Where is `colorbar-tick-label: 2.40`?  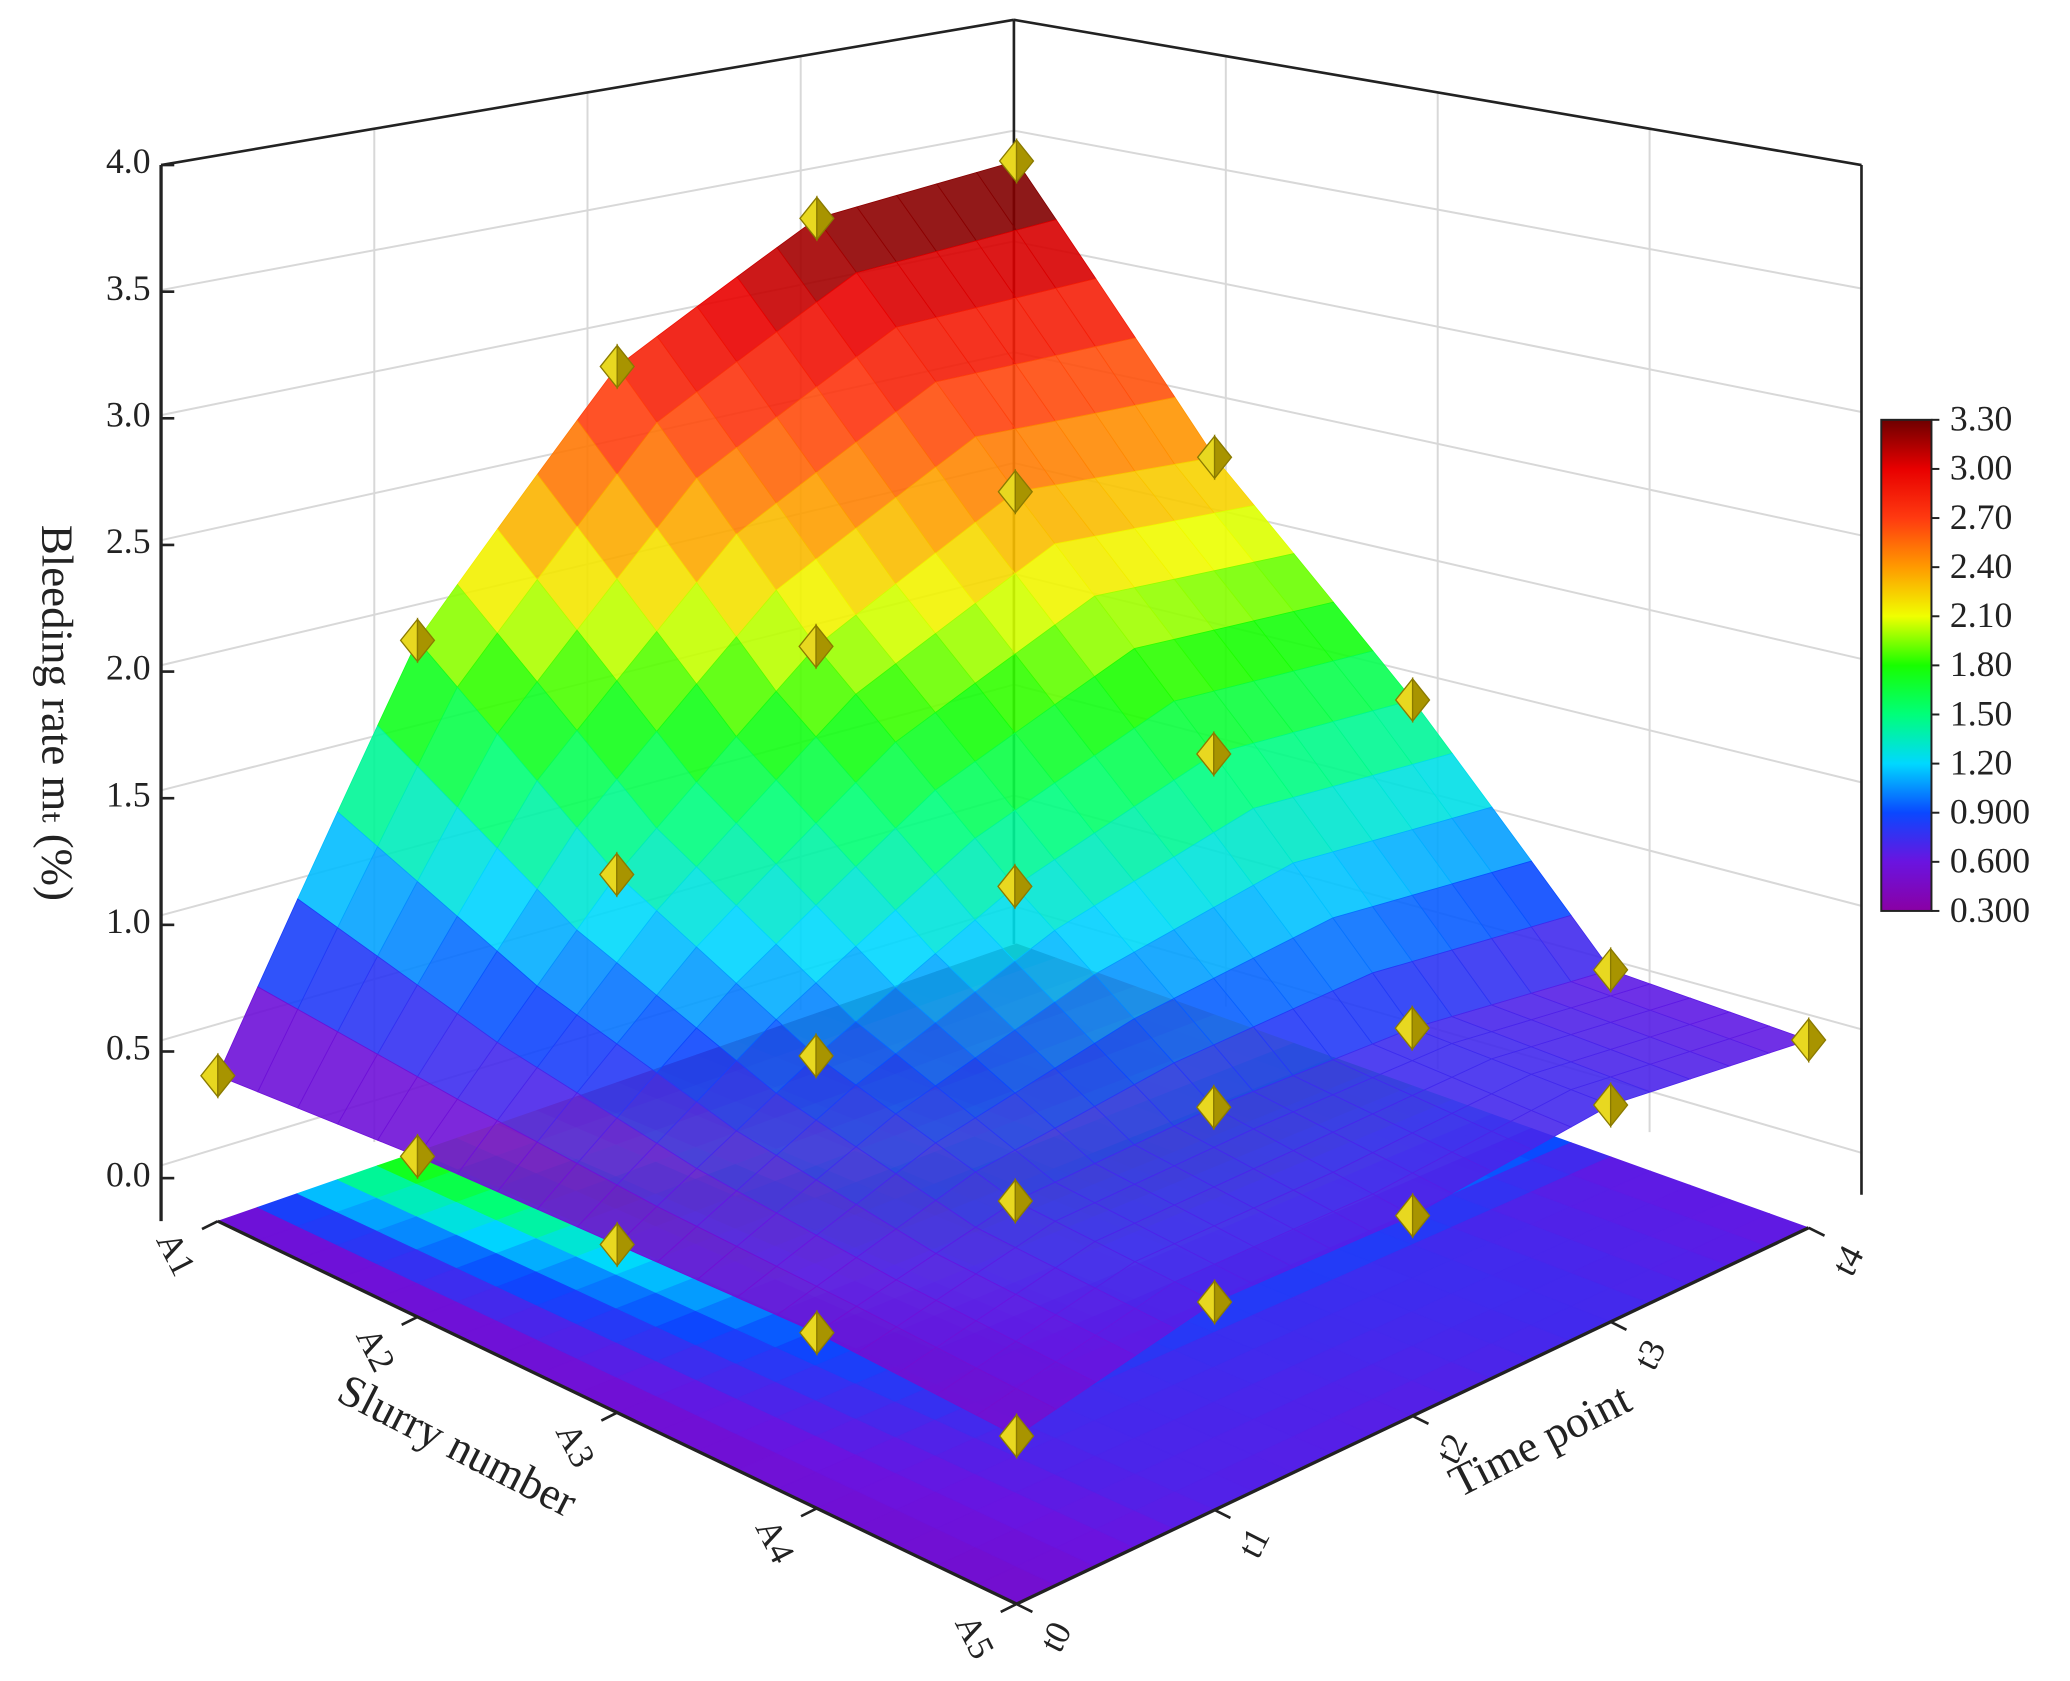
colorbar-tick-label: 2.40 is located at coordinates (1981, 566).